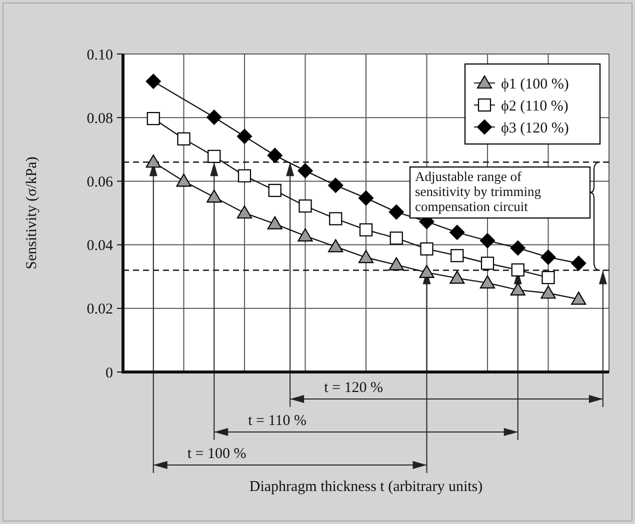 The height and width of the screenshot is (524, 635). What do you see at coordinates (353, 388) in the screenshot?
I see `text: t = 120 %` at bounding box center [353, 388].